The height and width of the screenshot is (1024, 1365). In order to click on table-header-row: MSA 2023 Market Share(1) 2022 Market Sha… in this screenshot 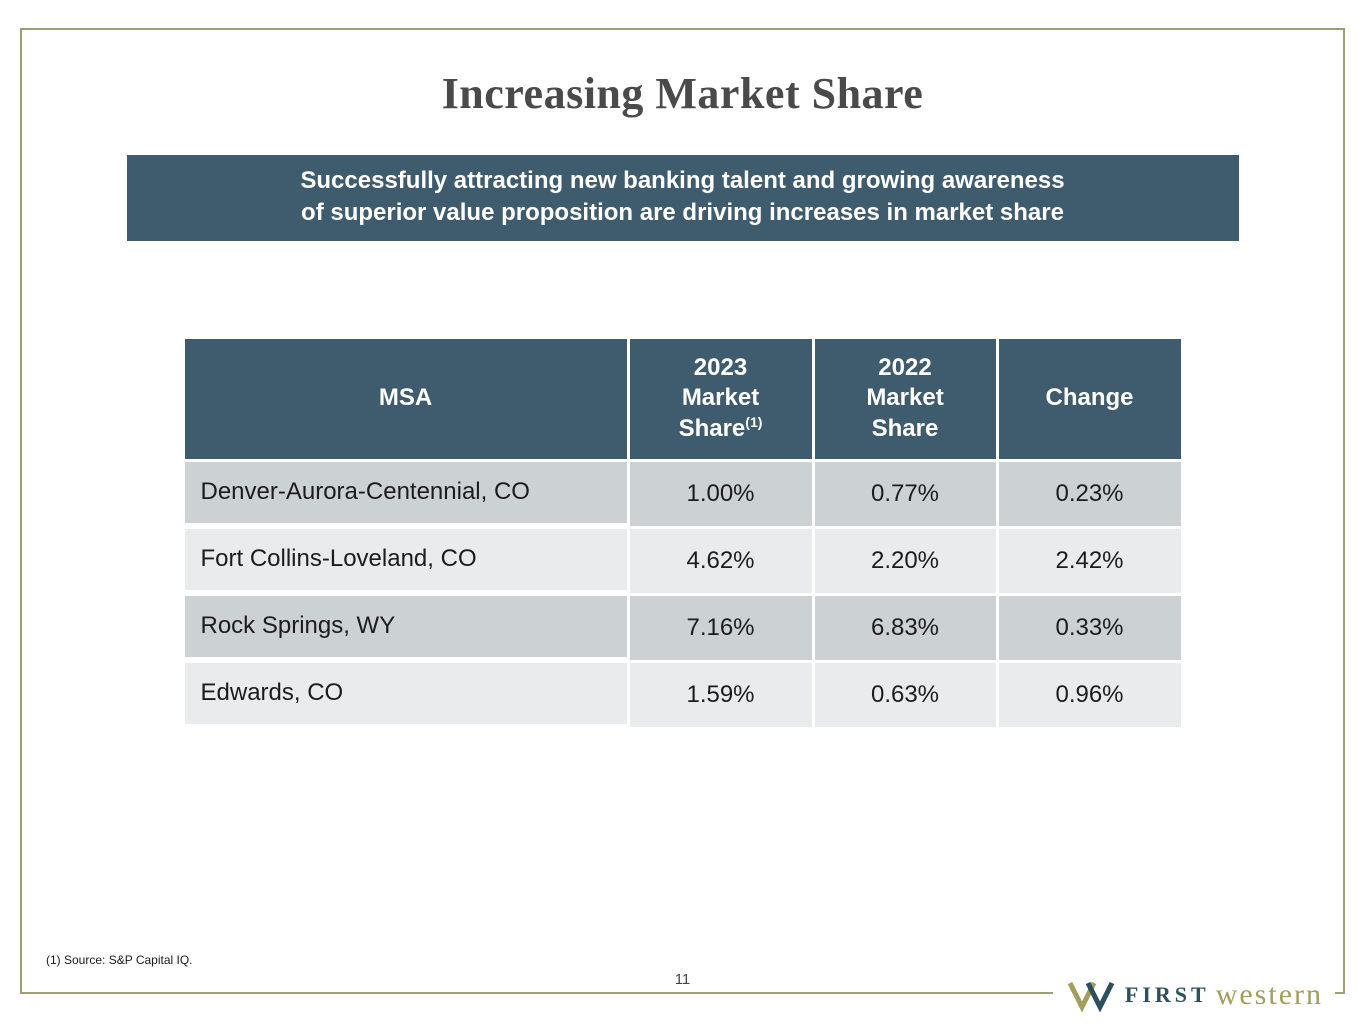, I will do `click(682, 400)`.